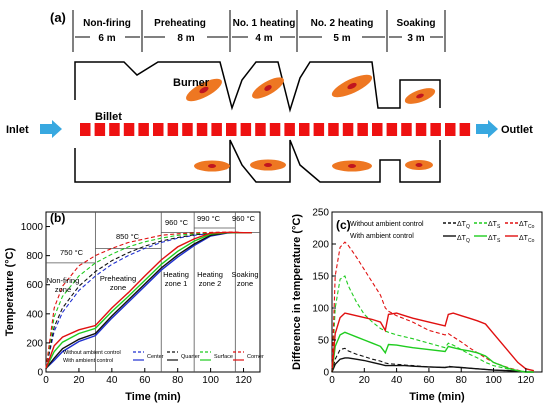 This screenshot has height=411, width=550. What do you see at coordinates (415, 38) in the screenshot?
I see `zone-length-soaking: 3 m` at bounding box center [415, 38].